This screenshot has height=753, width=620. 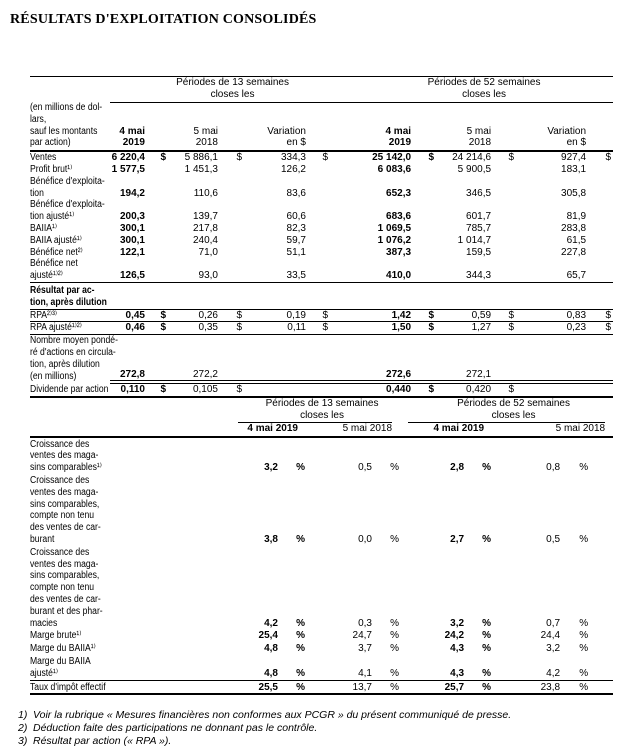 What do you see at coordinates (128, 158) in the screenshot?
I see `value-cell: 6 220,4` at bounding box center [128, 158].